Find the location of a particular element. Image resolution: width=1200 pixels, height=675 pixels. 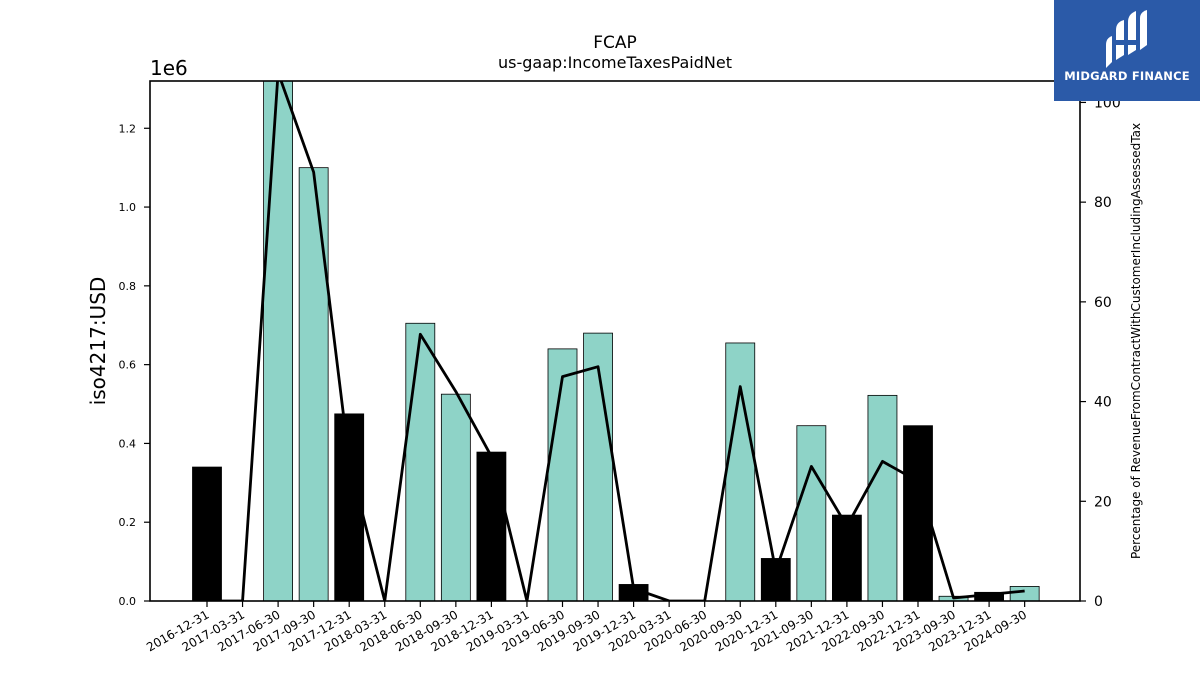

y-tick-label: 0.8 is located at coordinates (128, 286).